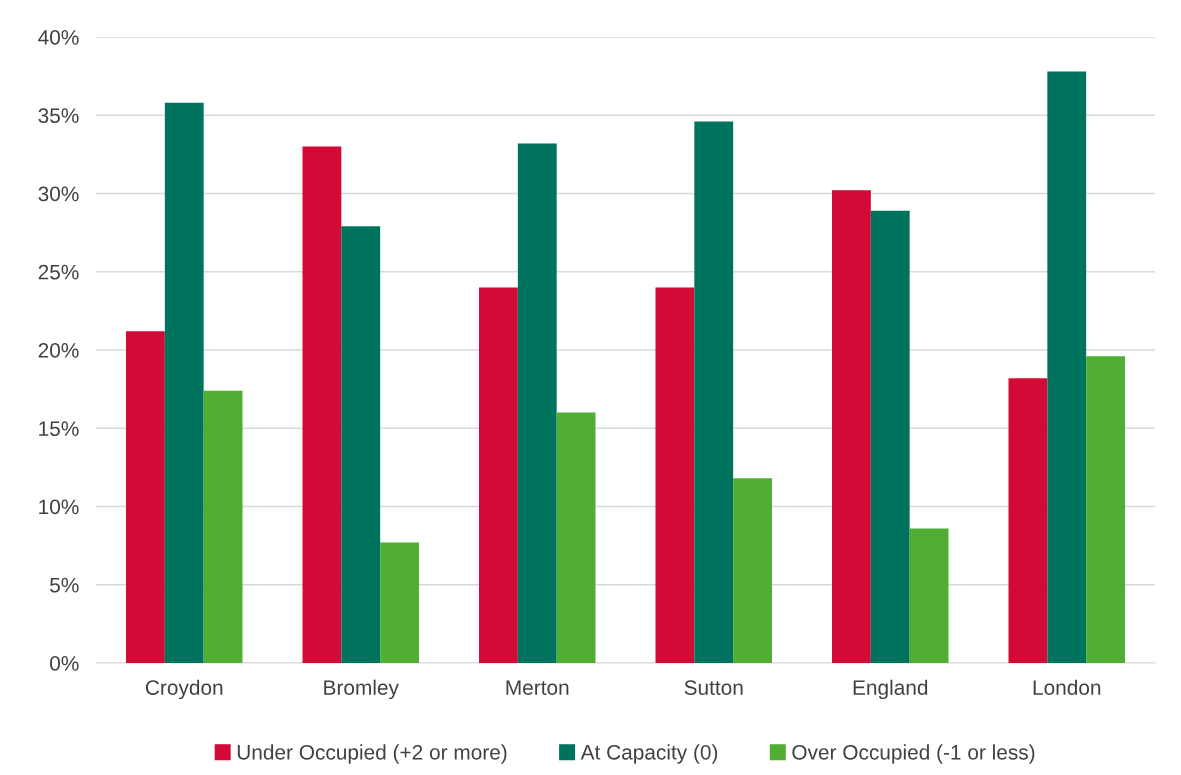  Describe the element at coordinates (58, 37) in the screenshot. I see `y-tick-label: 40%` at that location.